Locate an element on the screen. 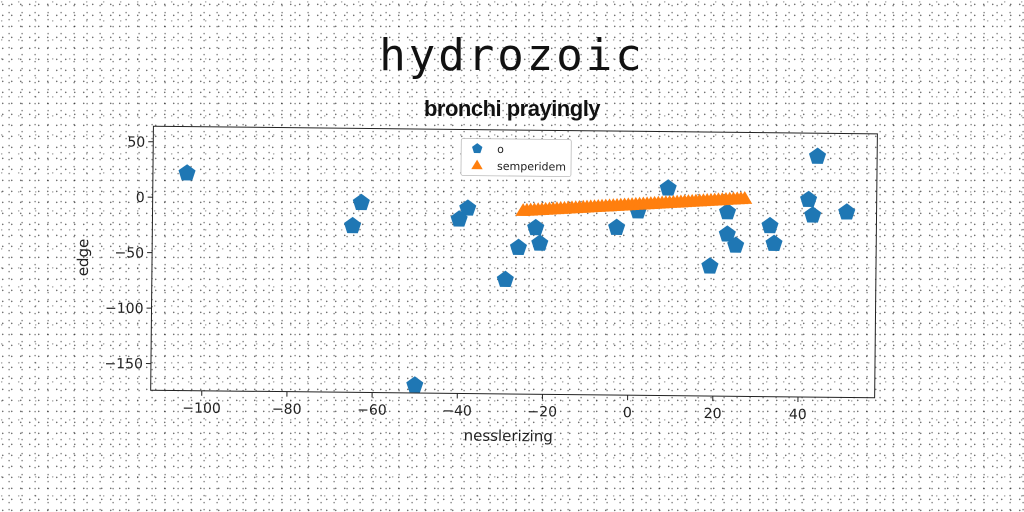  chart-subtitle: bronchi prayingly is located at coordinates (512, 108).